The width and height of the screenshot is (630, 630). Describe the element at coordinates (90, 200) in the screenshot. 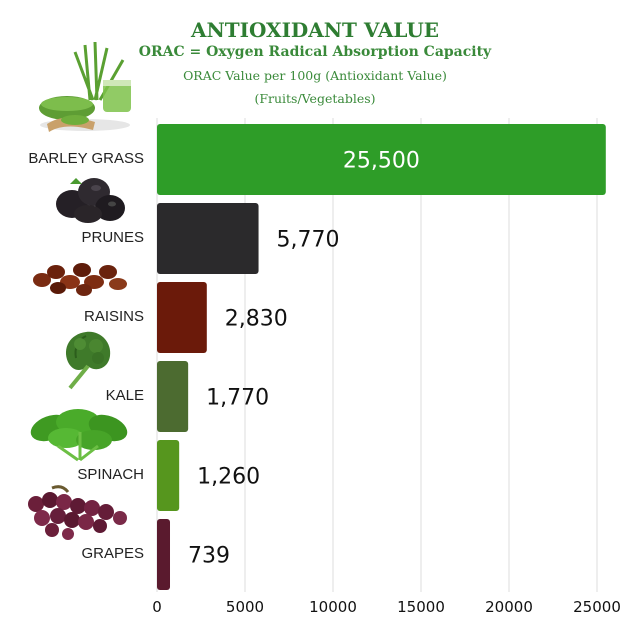

I see `prunes-icon` at that location.